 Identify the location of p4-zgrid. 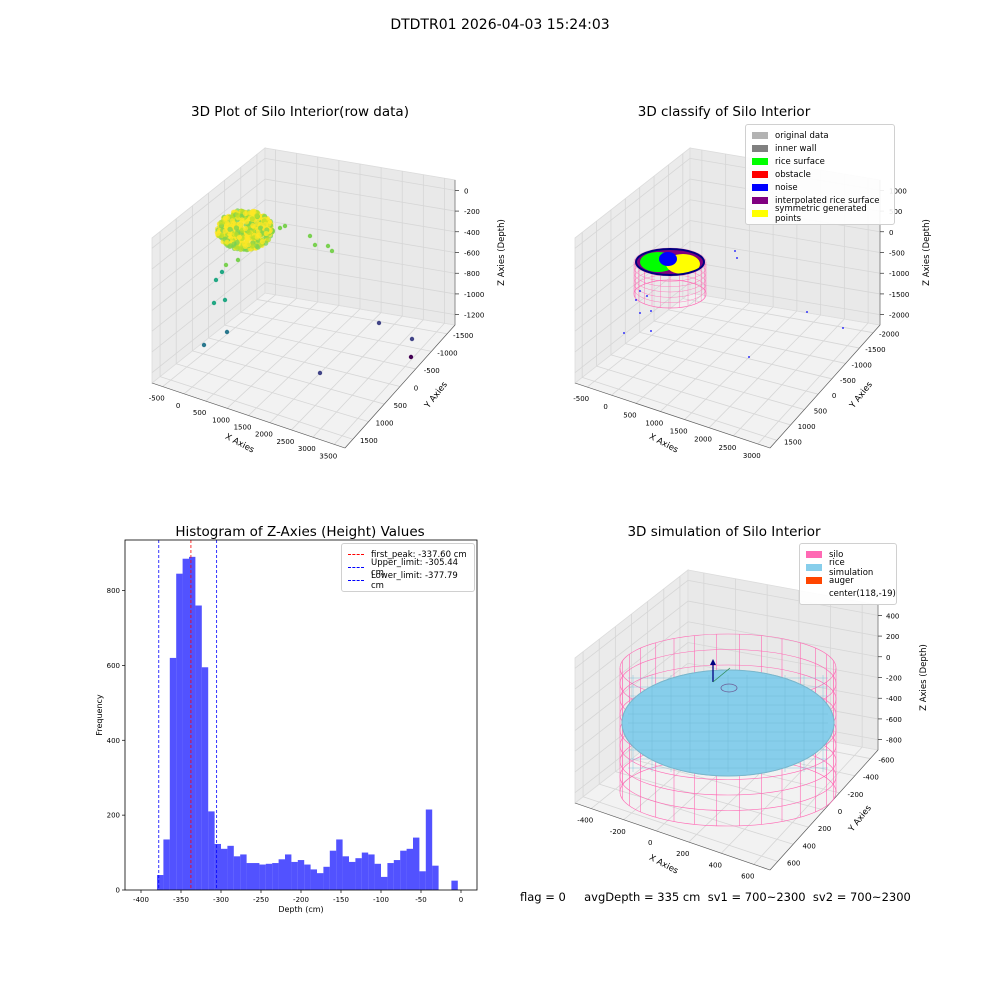
(783, 618).